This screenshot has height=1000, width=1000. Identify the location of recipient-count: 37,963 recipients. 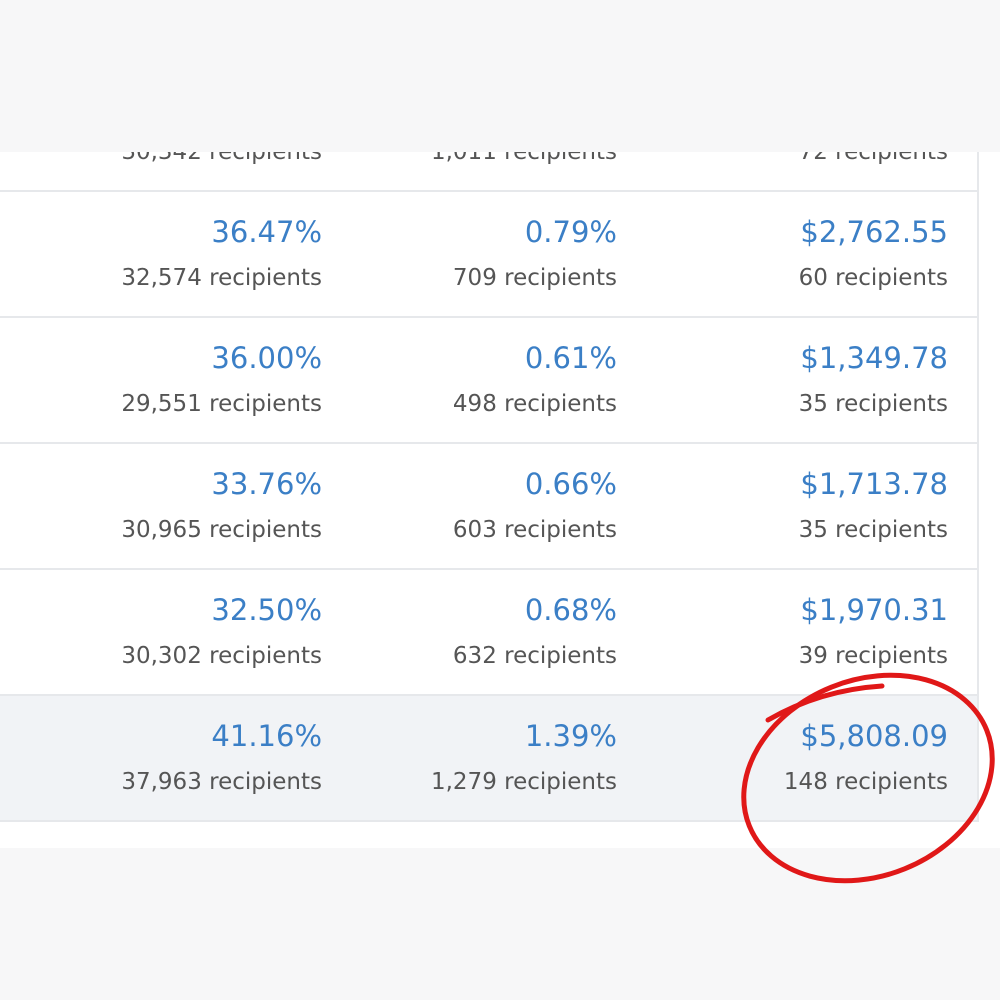
(221, 782).